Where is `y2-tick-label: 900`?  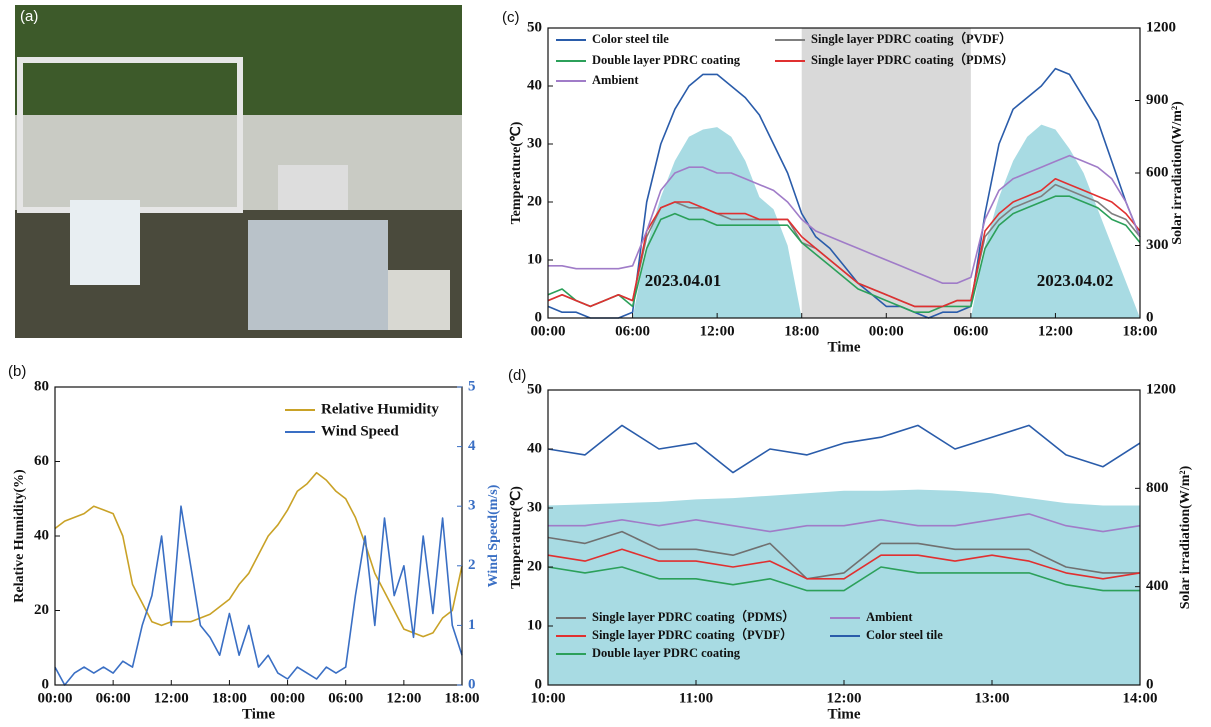 y2-tick-label: 900 is located at coordinates (1157, 100).